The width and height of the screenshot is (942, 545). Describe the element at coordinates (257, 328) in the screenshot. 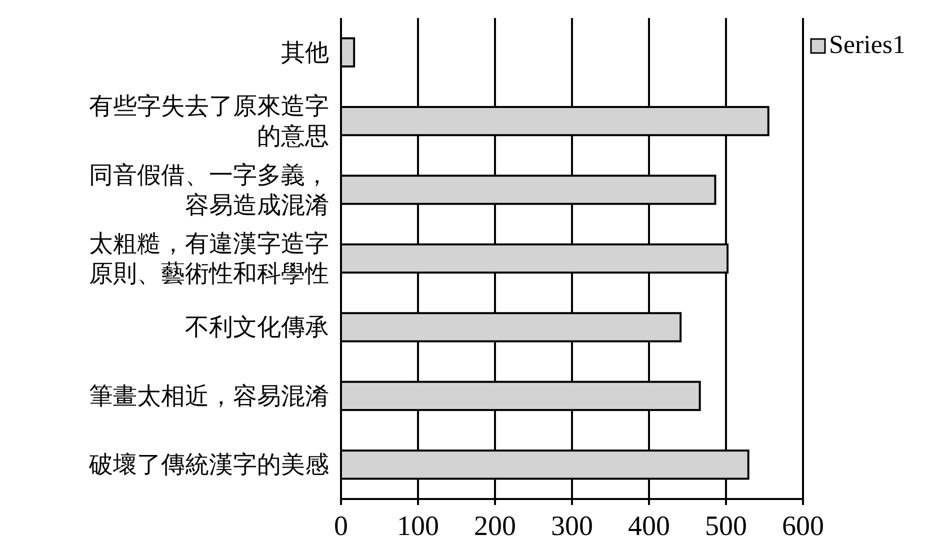

I see `y-tick-label: 不利文化傳承` at that location.